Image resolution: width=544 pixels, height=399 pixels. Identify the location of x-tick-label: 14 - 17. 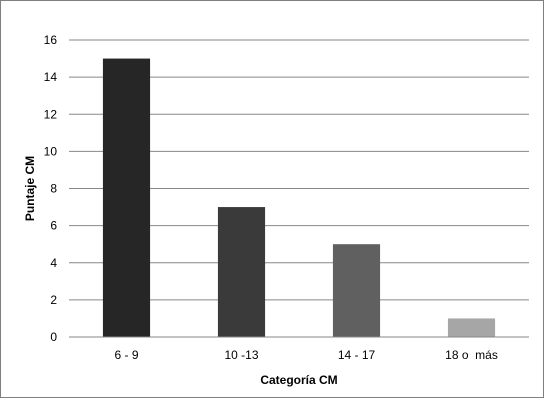
(357, 355).